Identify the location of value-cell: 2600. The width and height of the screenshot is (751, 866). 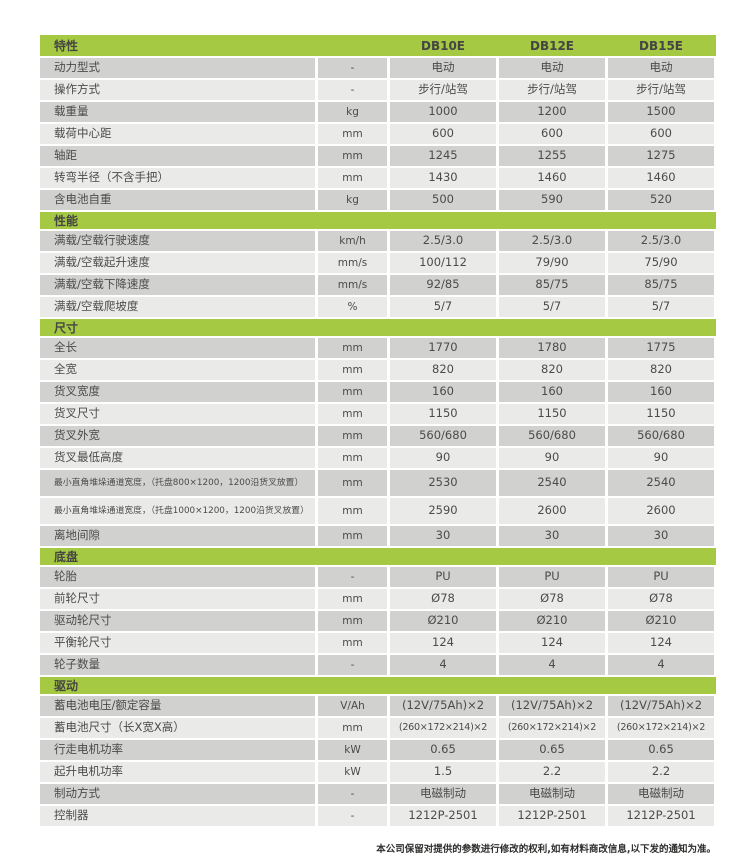
(552, 511).